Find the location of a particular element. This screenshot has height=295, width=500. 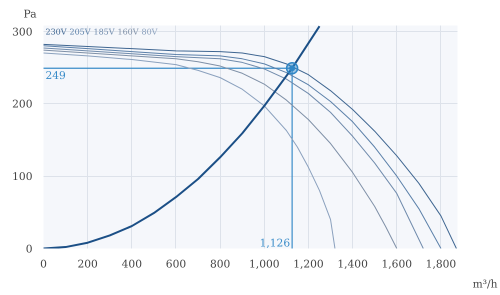

x-tick-label: 1,000 is located at coordinates (264, 264).